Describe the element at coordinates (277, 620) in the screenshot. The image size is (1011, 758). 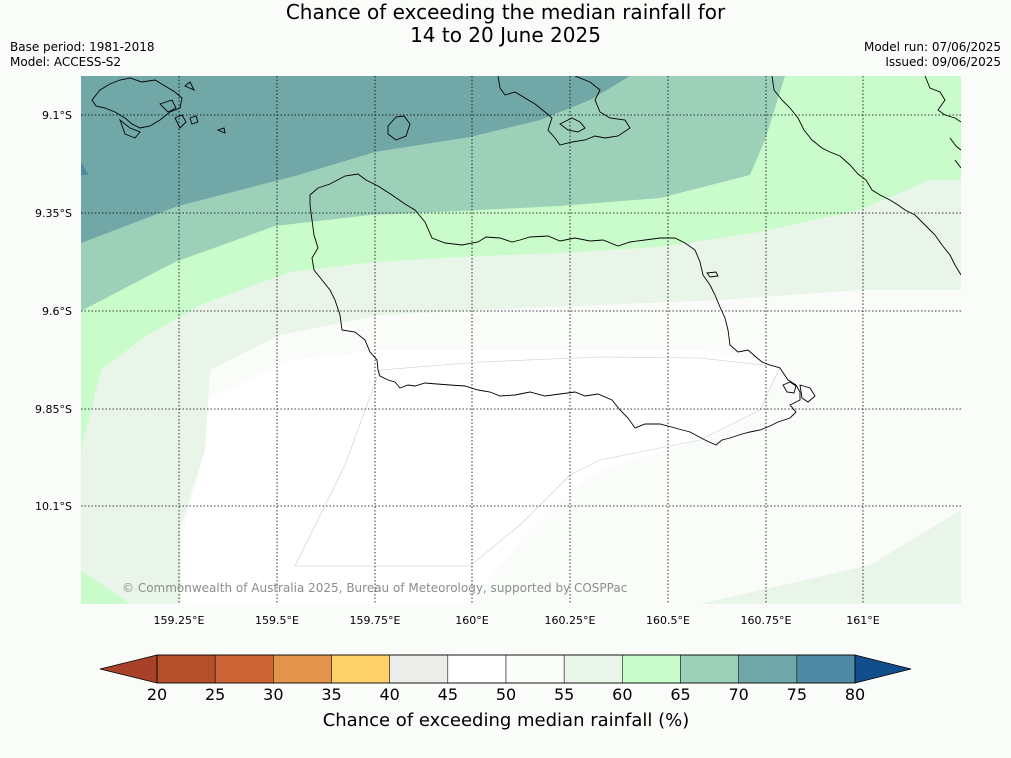
I see `lon-label-159.5: 159.5°E` at that location.